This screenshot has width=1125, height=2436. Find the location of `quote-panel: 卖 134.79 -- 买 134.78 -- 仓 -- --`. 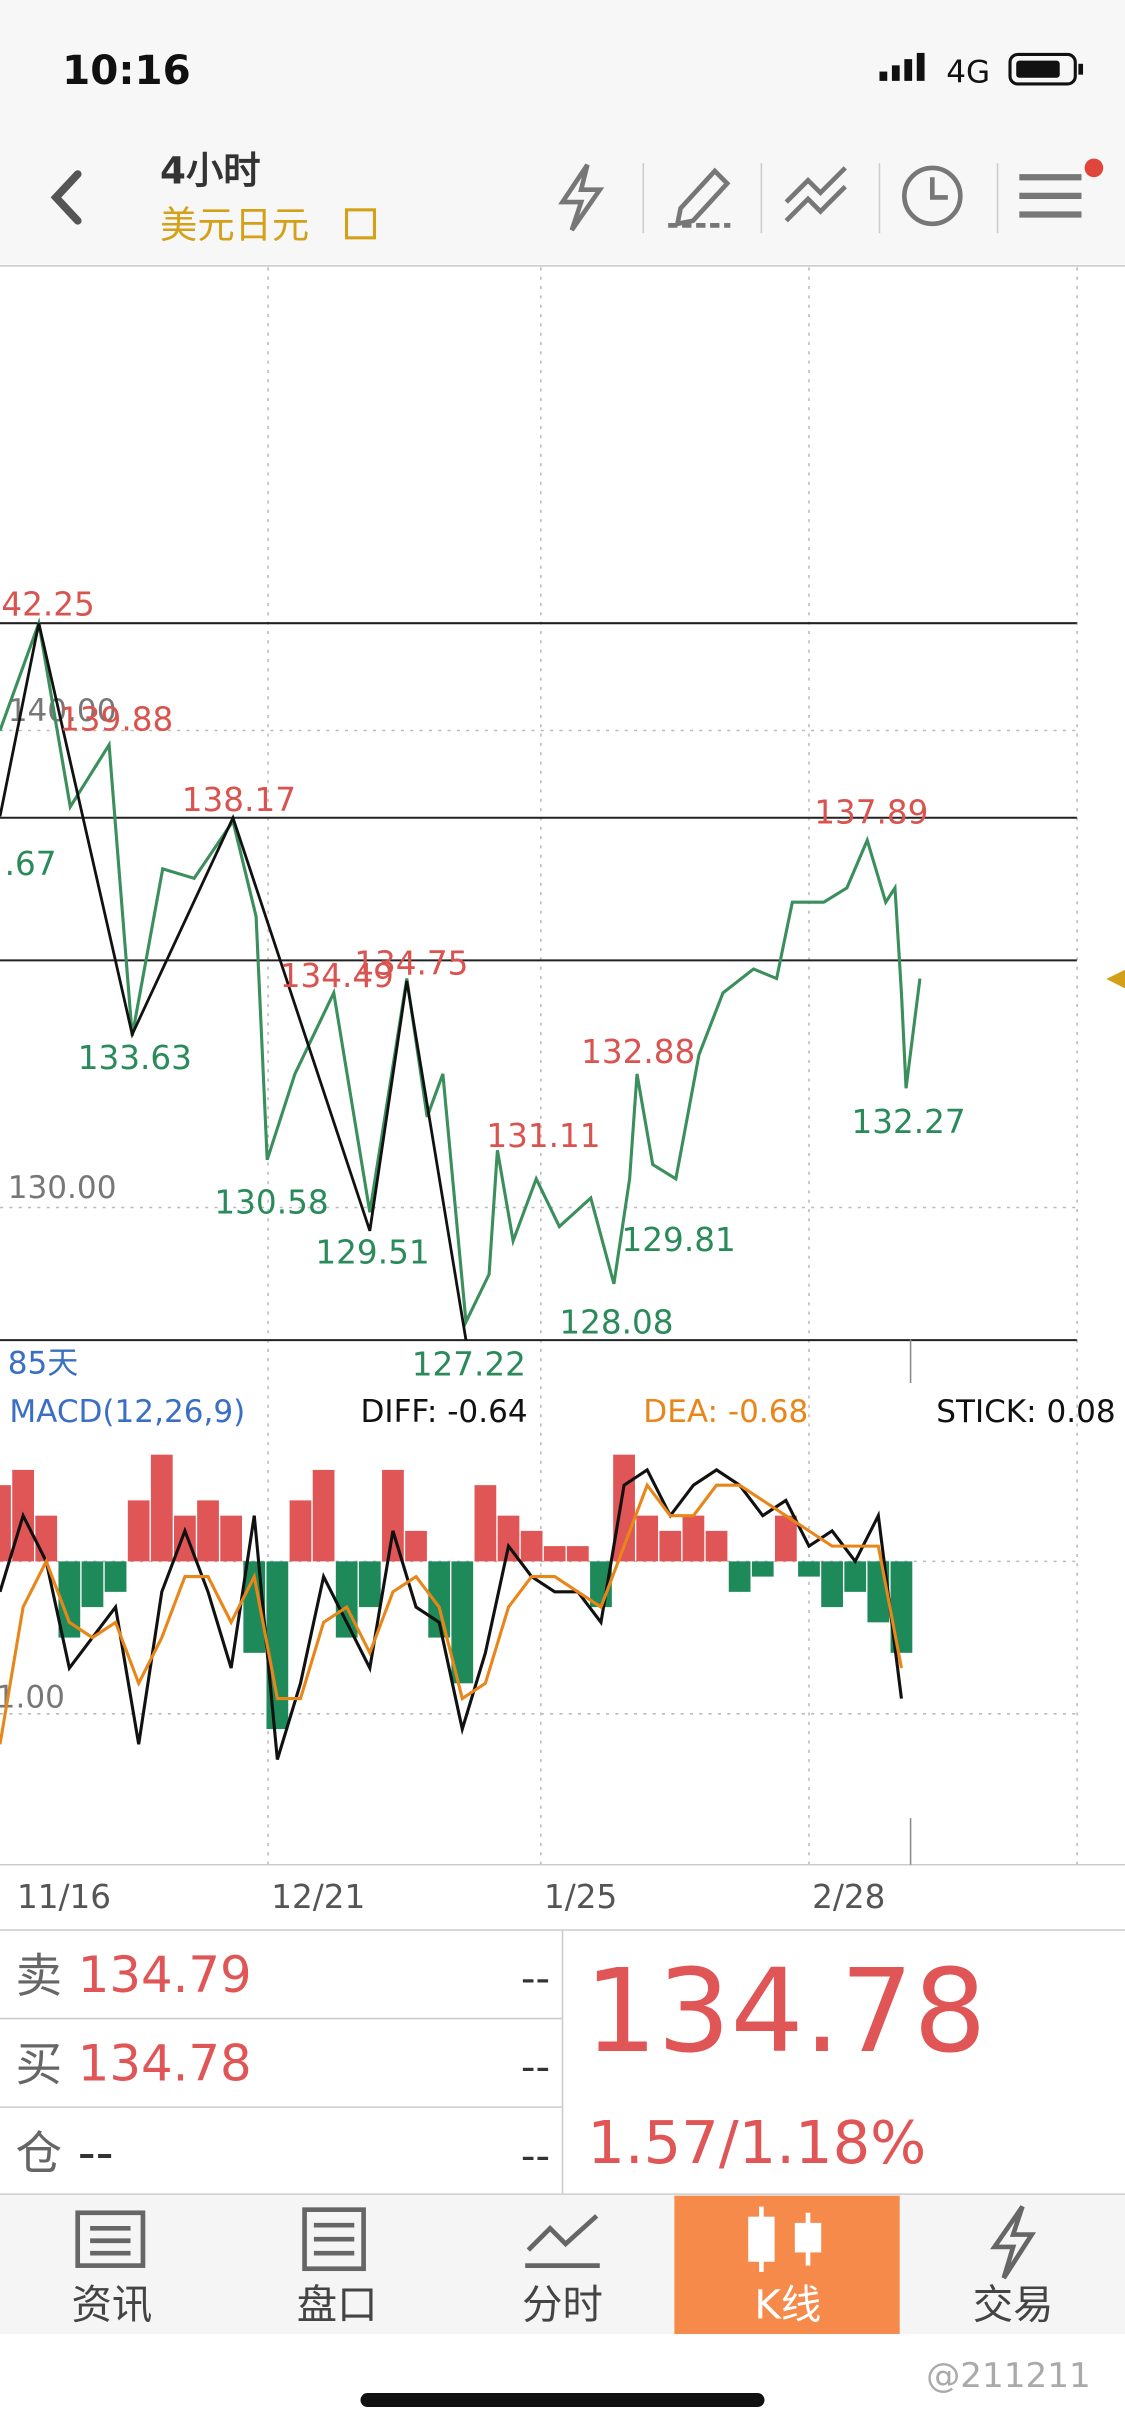

quote-panel: 卖 134.79 -- 买 134.78 -- 仓 -- -- is located at coordinates (283, 2063).